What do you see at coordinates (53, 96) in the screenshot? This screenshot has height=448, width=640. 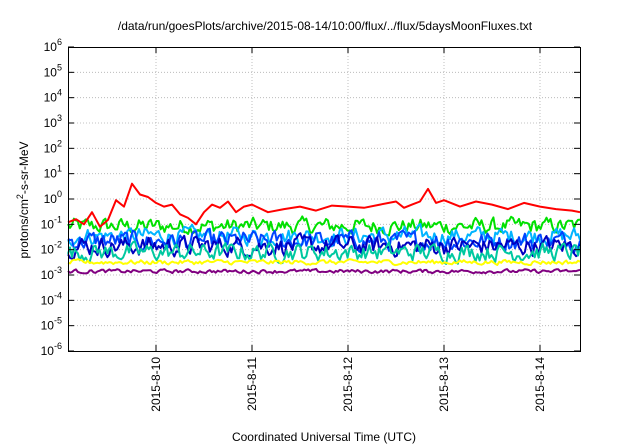 I see `y-tick-label: 10⁴` at bounding box center [53, 96].